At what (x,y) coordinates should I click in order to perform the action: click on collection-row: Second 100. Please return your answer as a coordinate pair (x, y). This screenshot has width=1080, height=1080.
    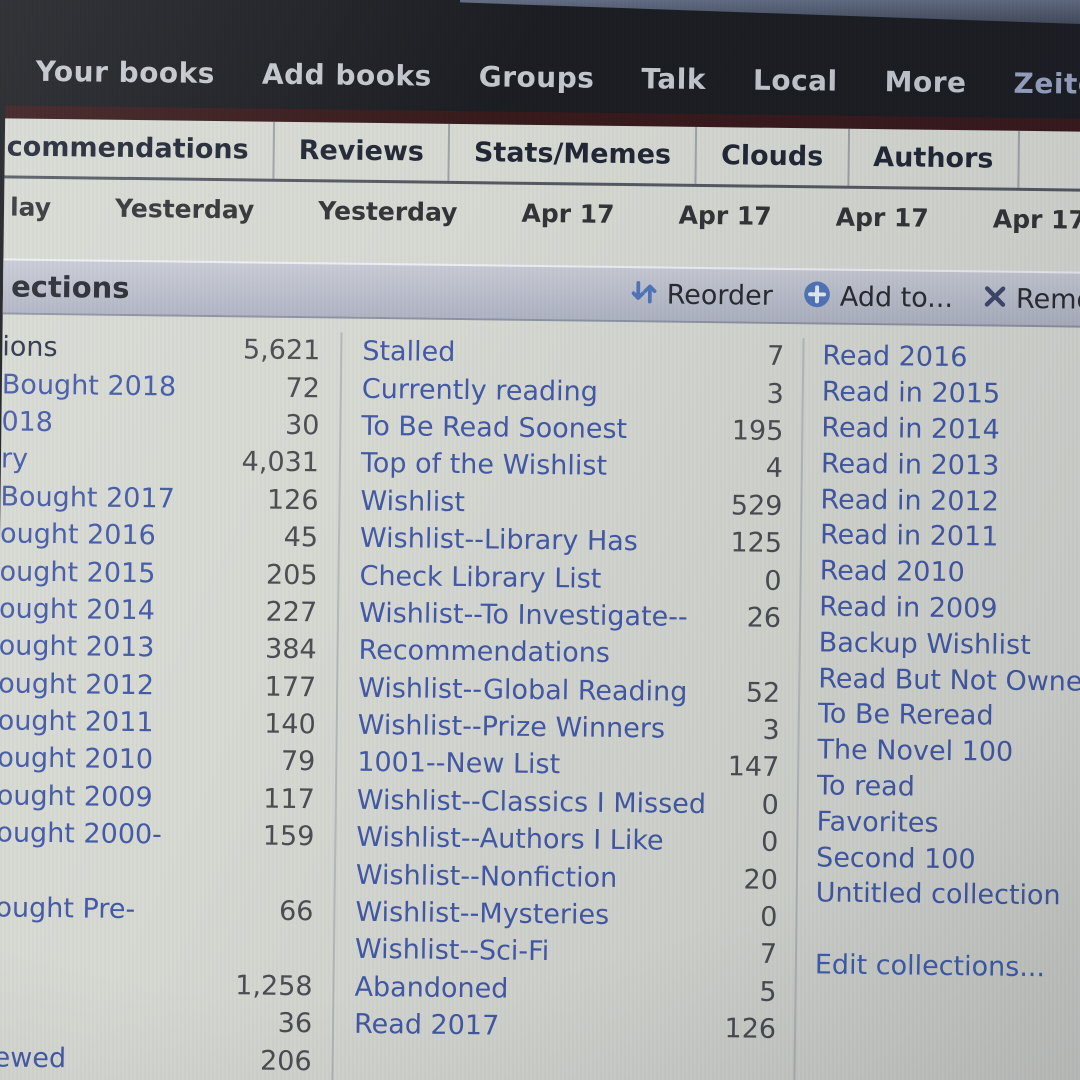
    Looking at the image, I should click on (948, 859).